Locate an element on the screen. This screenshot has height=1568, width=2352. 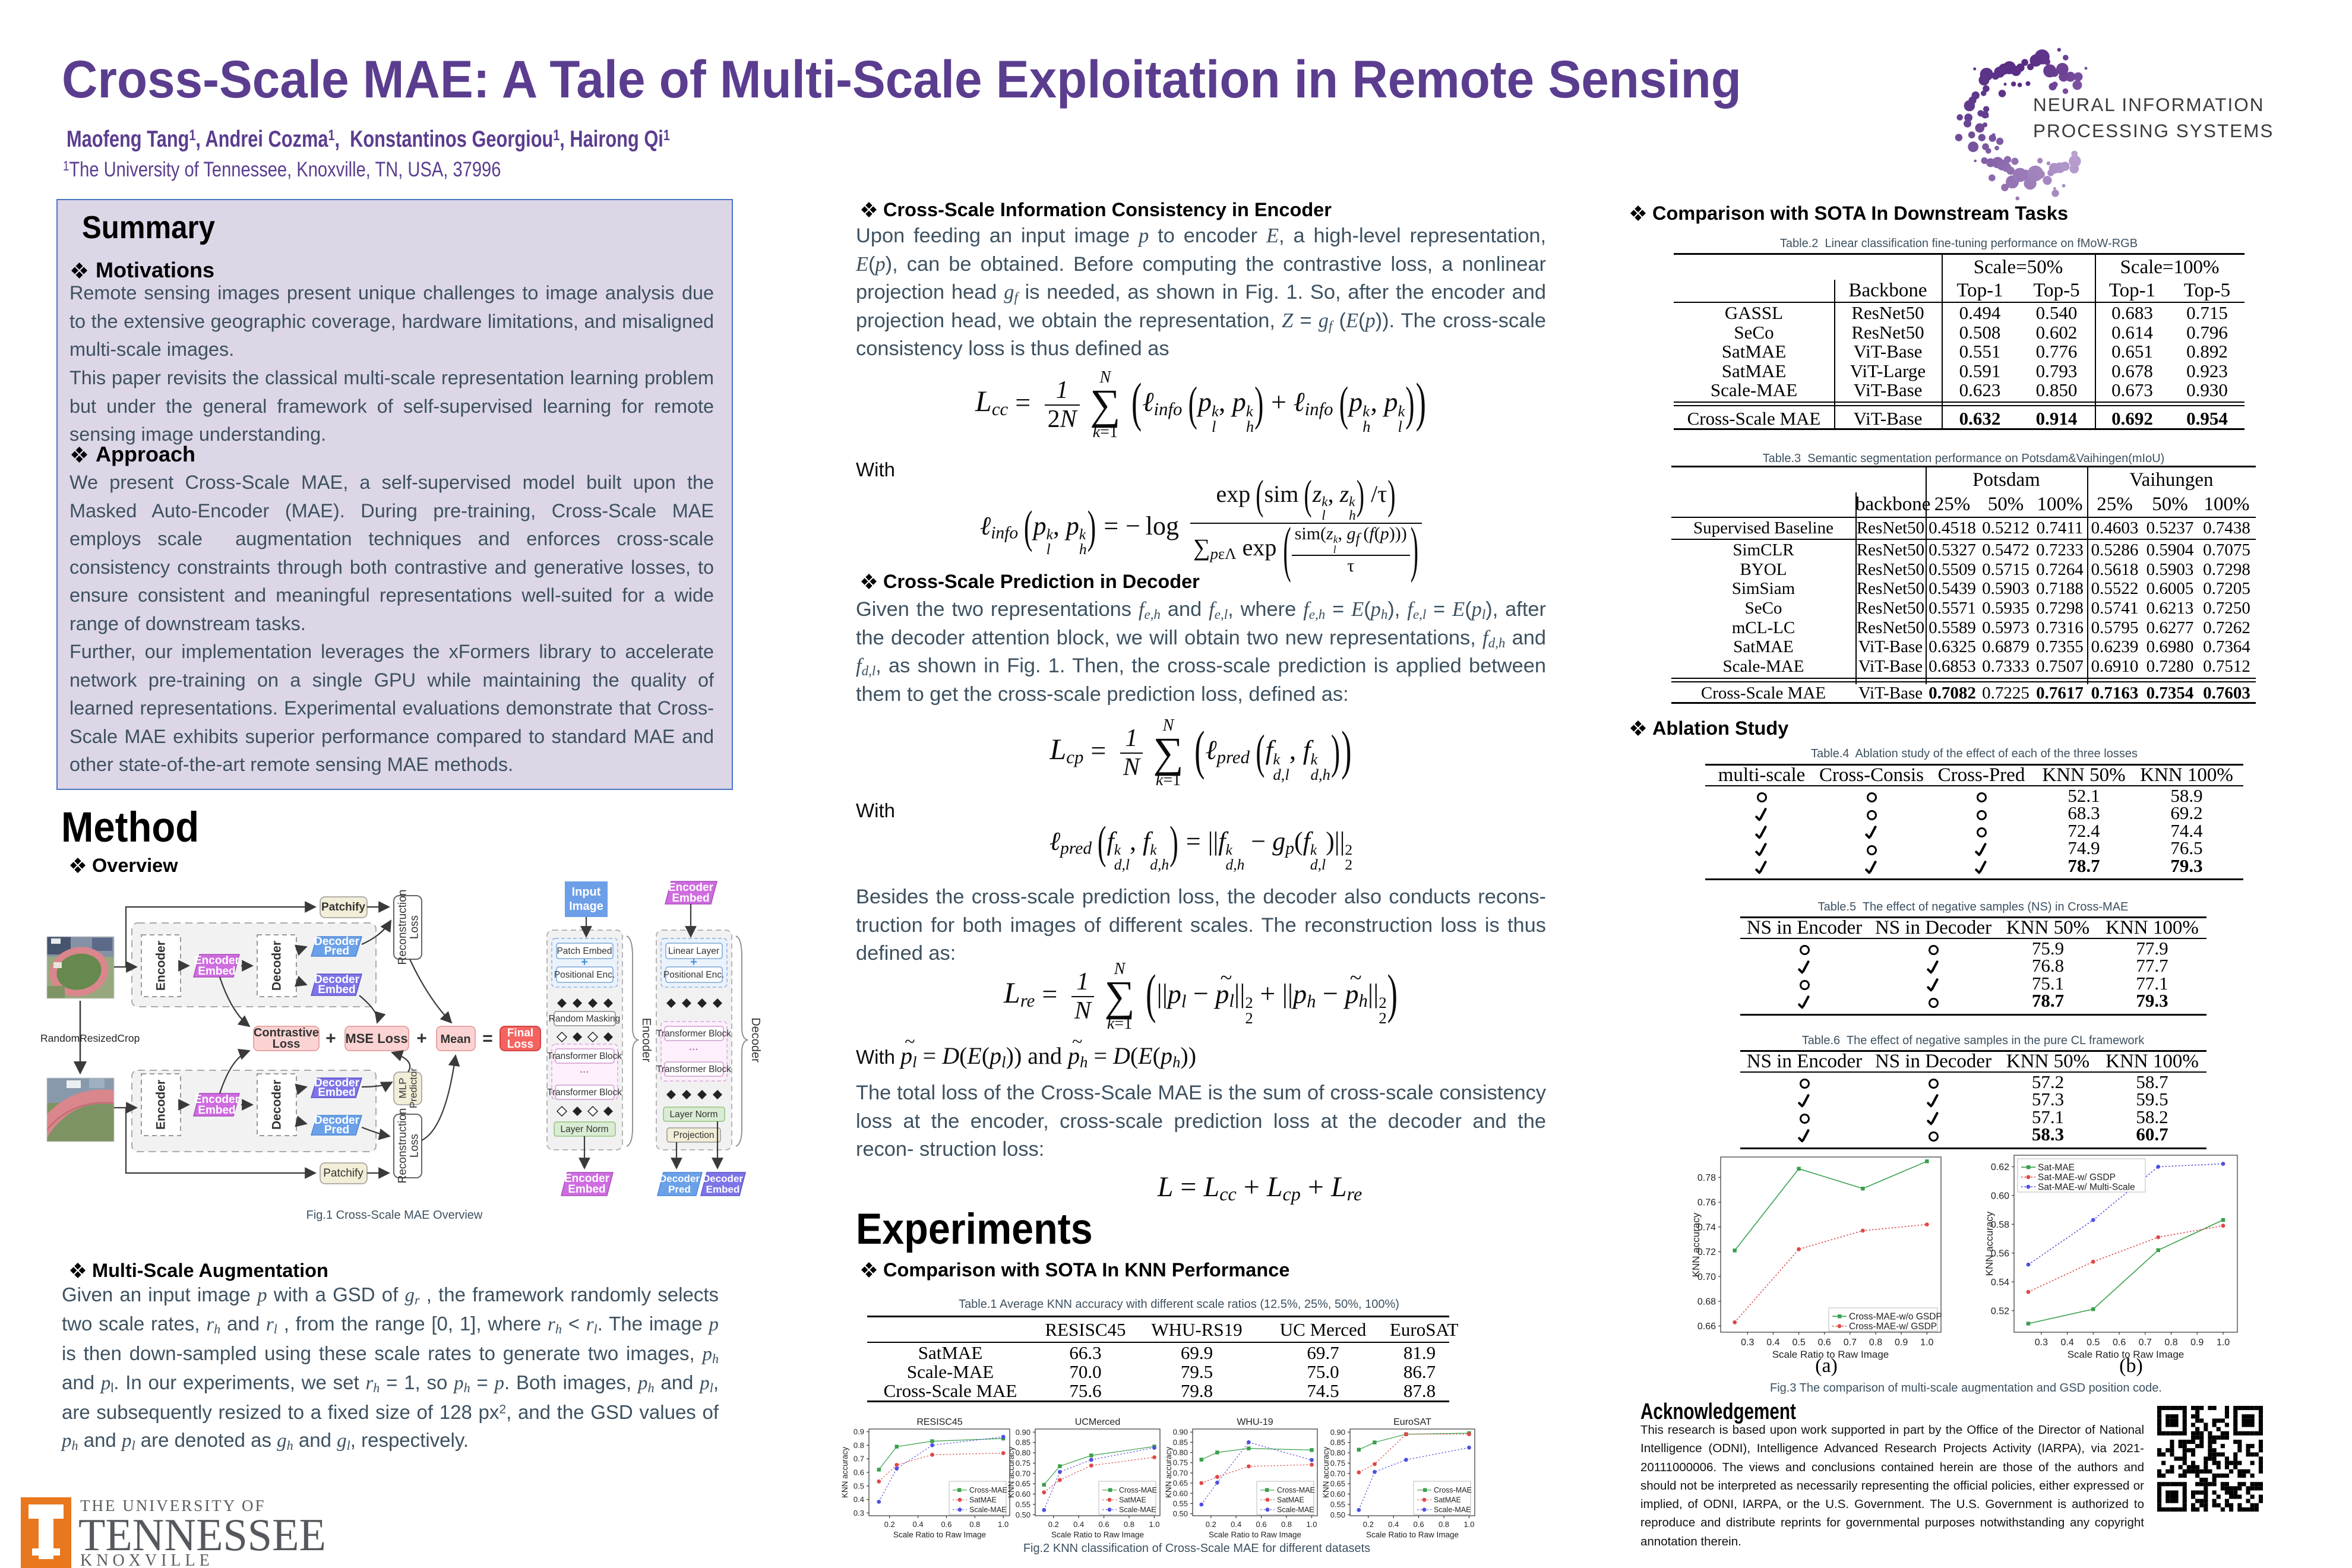
svg-text: 0.68 is located at coordinates (1706, 1302).